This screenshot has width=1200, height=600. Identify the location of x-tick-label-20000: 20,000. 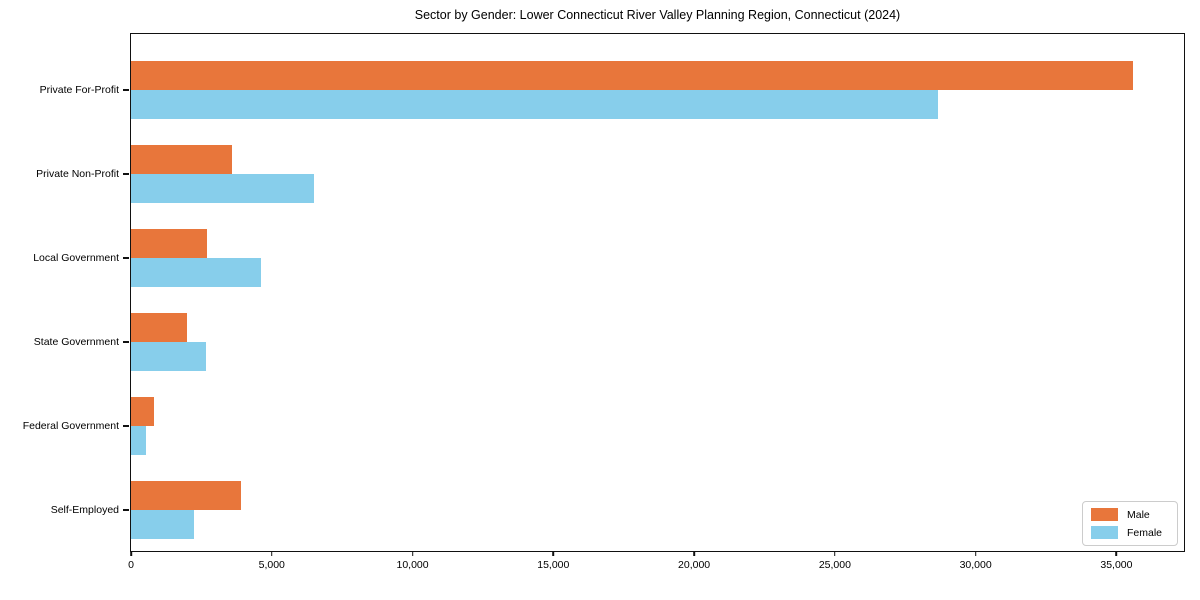
(694, 565).